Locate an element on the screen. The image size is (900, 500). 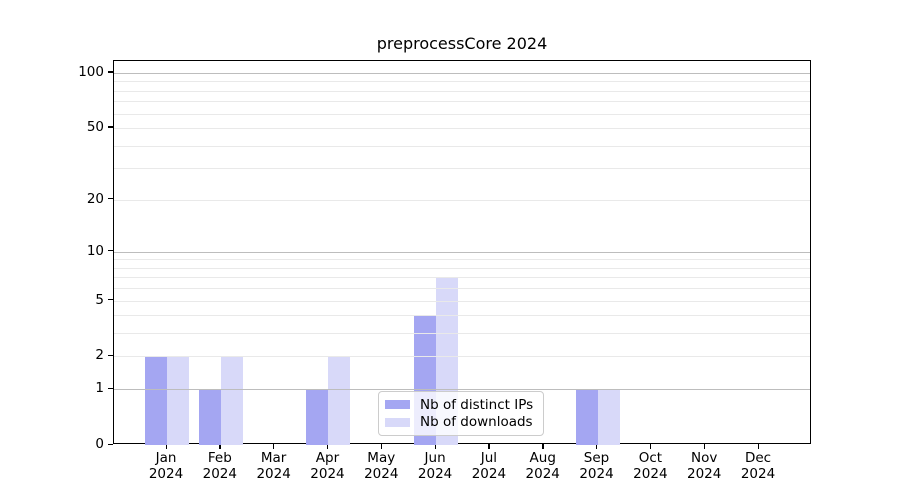
x-tick-month: Jul is located at coordinates (489, 458).